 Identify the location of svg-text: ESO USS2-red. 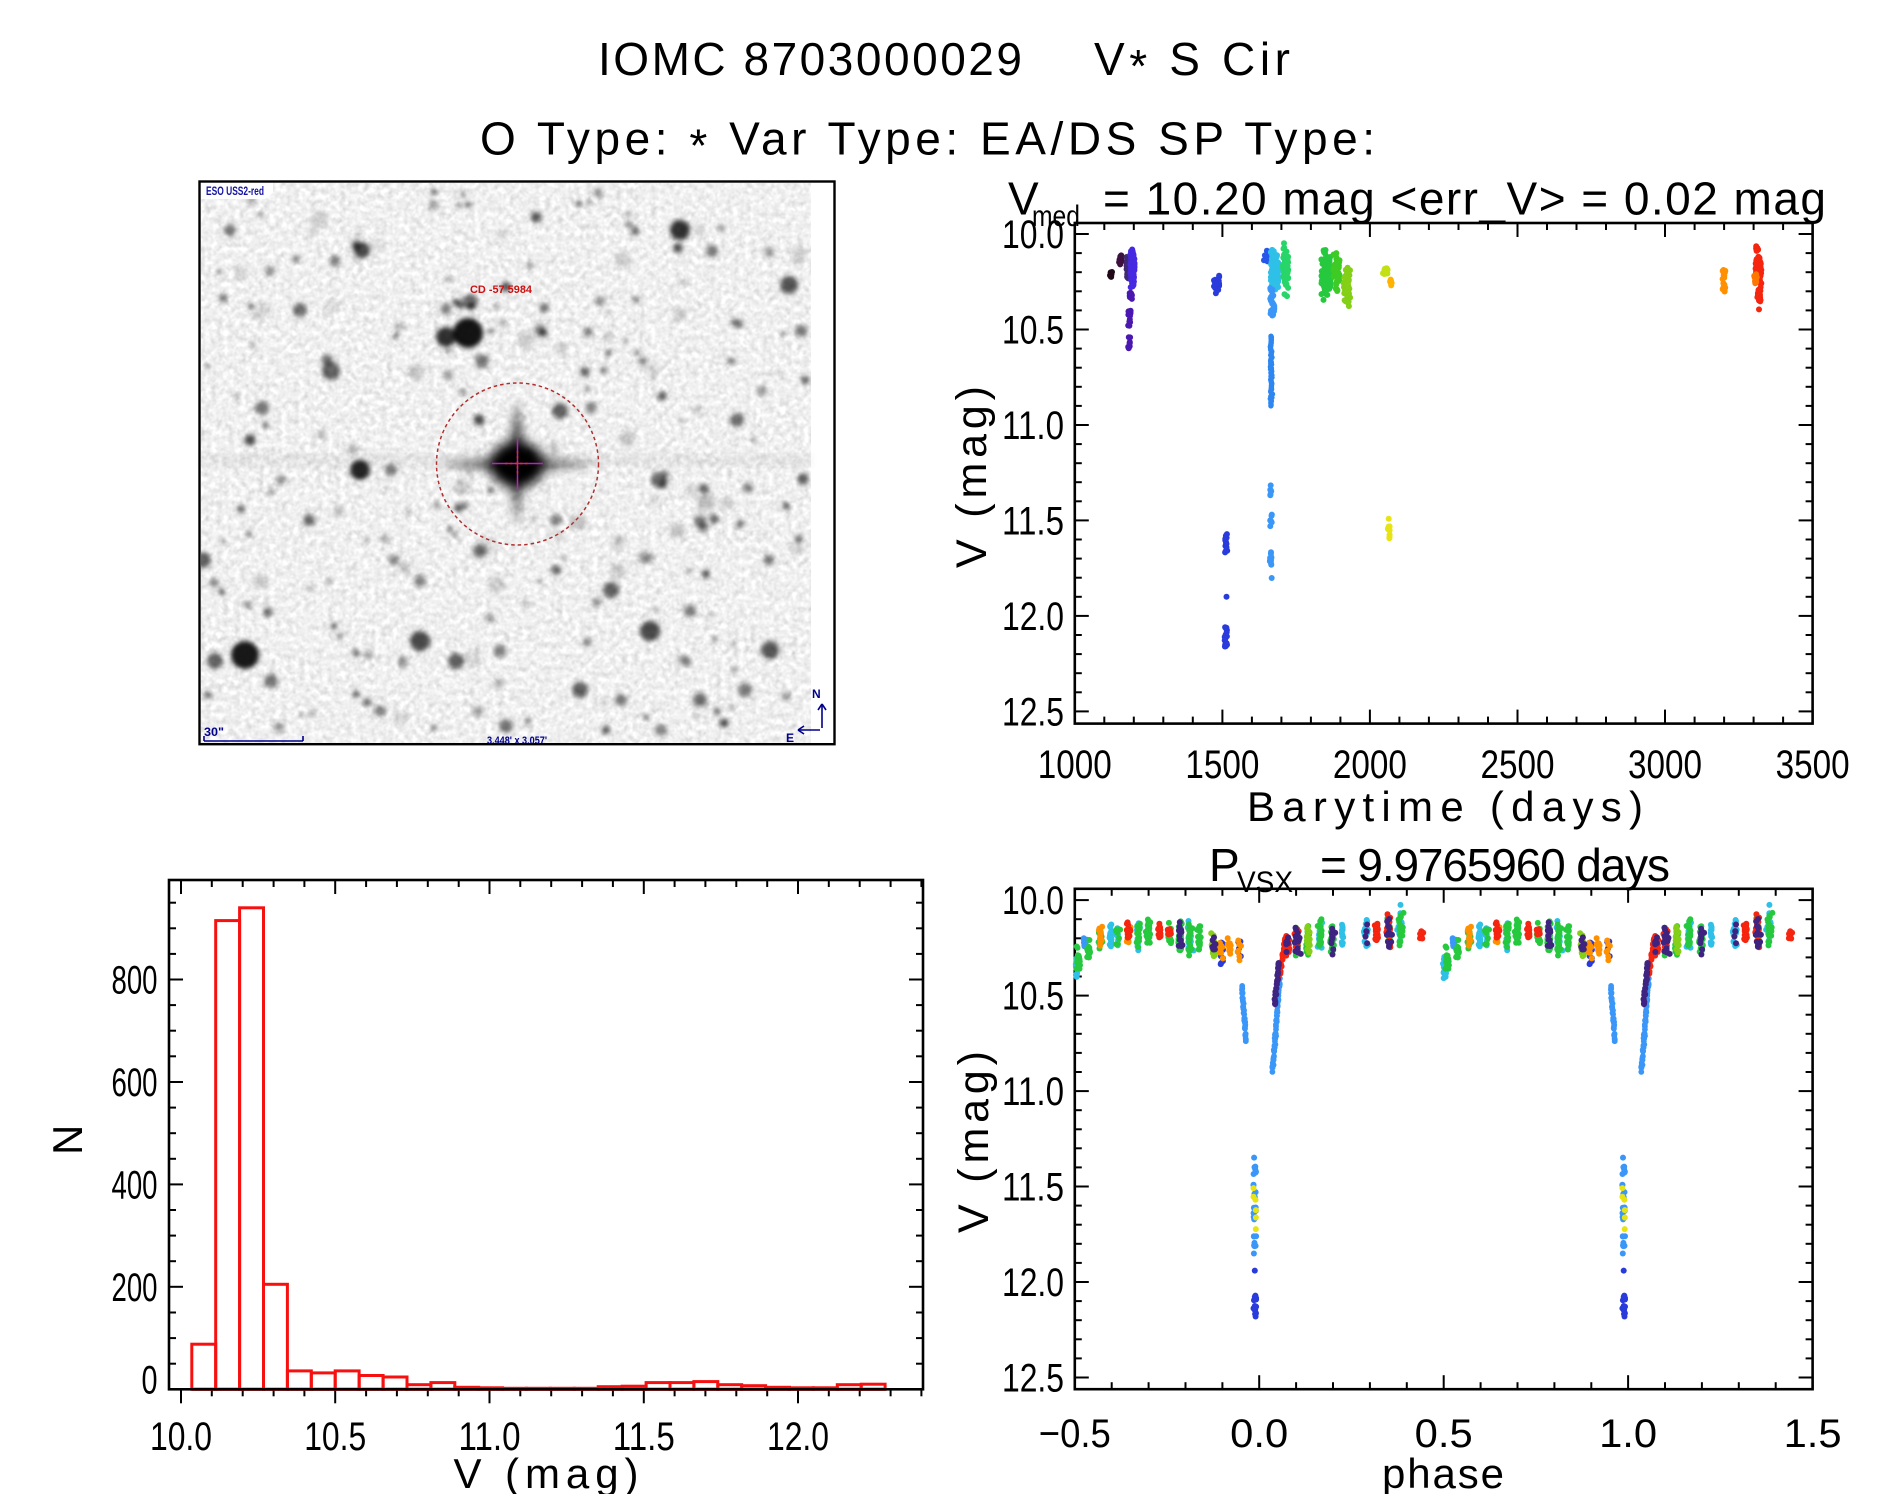
(235, 192).